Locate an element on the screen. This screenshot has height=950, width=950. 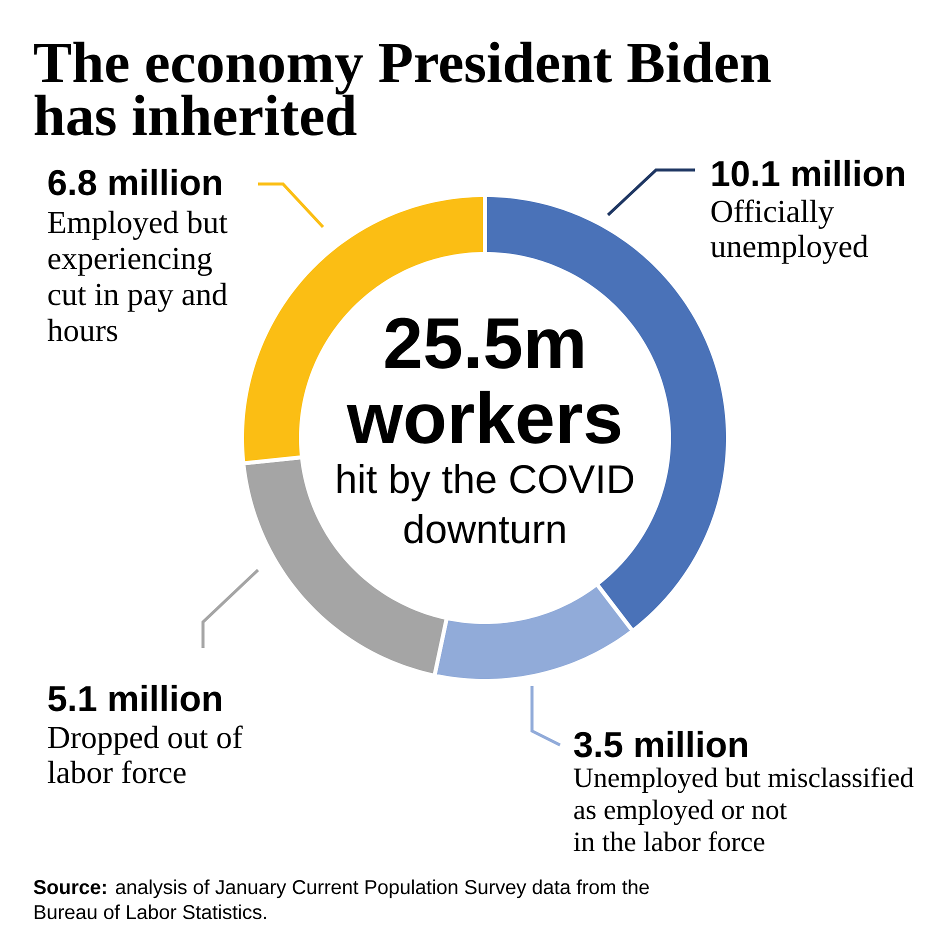
slice-label: Unemployed but misclassified as employed or not in the labor force is located at coordinates (744, 809).